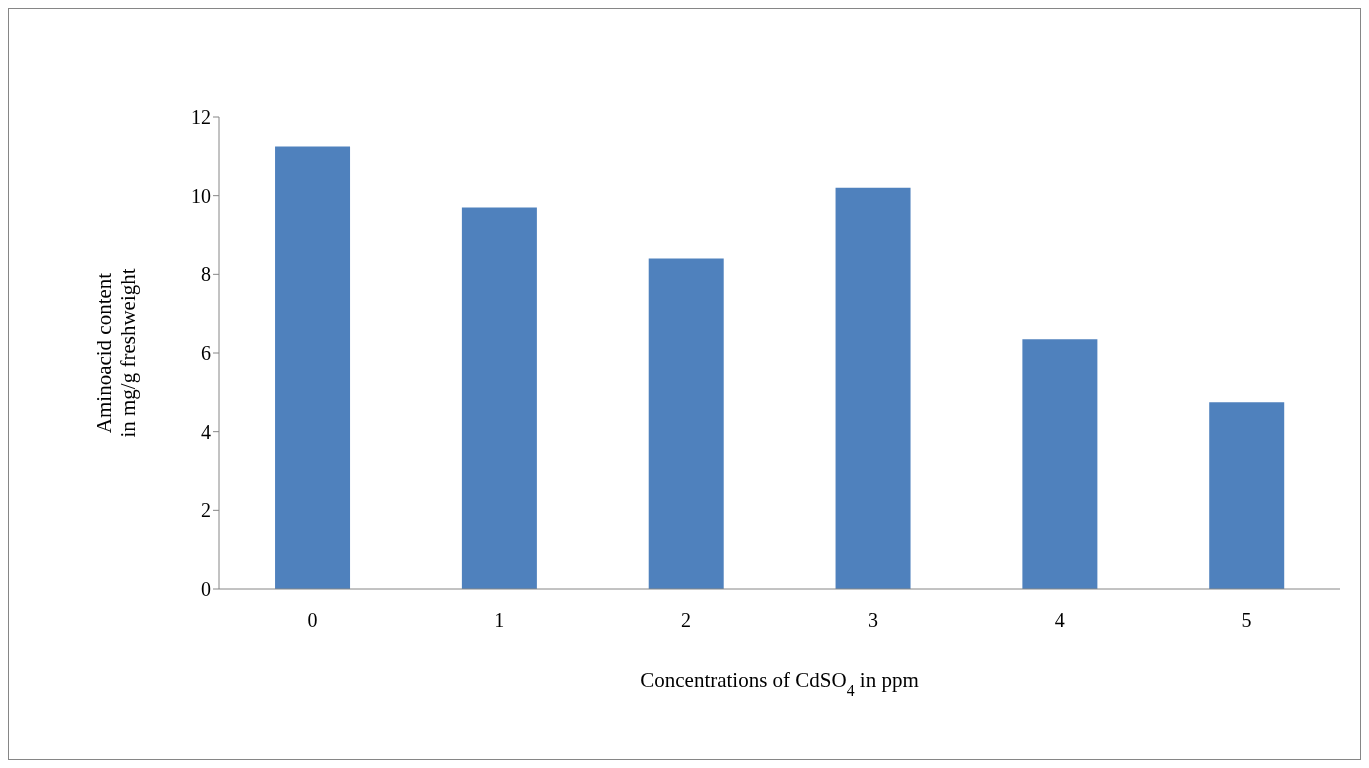 The width and height of the screenshot is (1369, 768). Describe the element at coordinates (1246, 620) in the screenshot. I see `x-tick-label: 5` at that location.